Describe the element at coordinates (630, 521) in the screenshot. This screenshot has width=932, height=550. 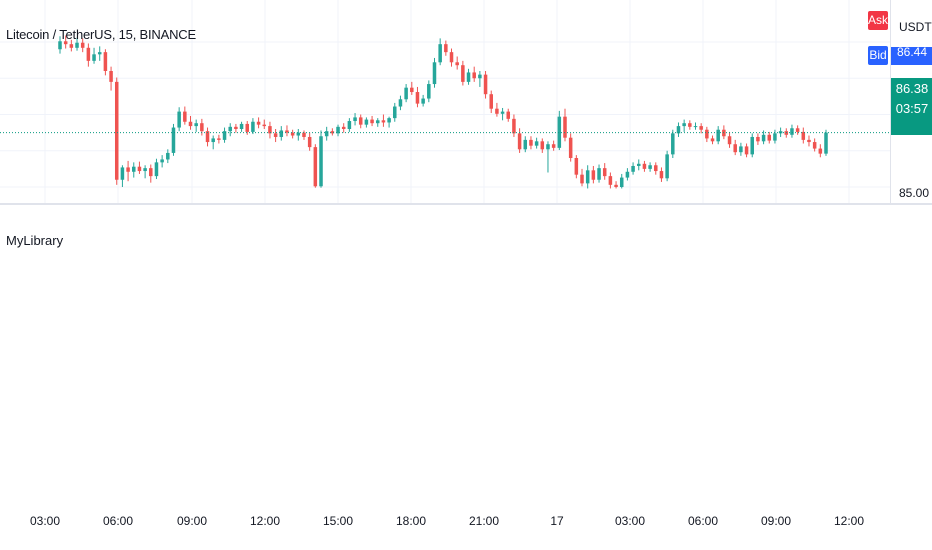
I see `time-label: 03:00` at that location.